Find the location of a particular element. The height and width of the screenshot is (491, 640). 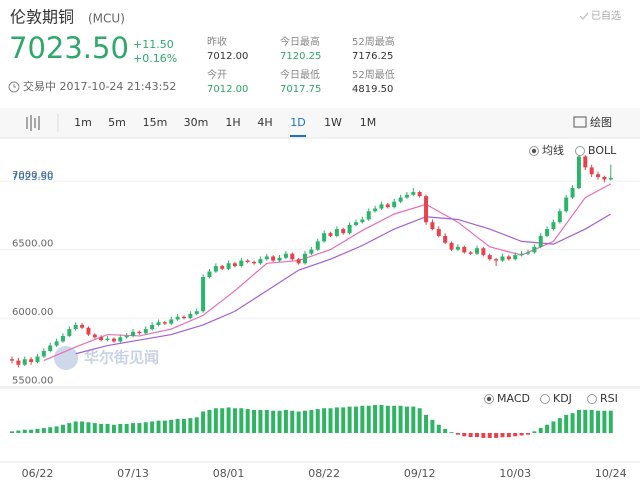

watermark-logo is located at coordinates (66, 358).